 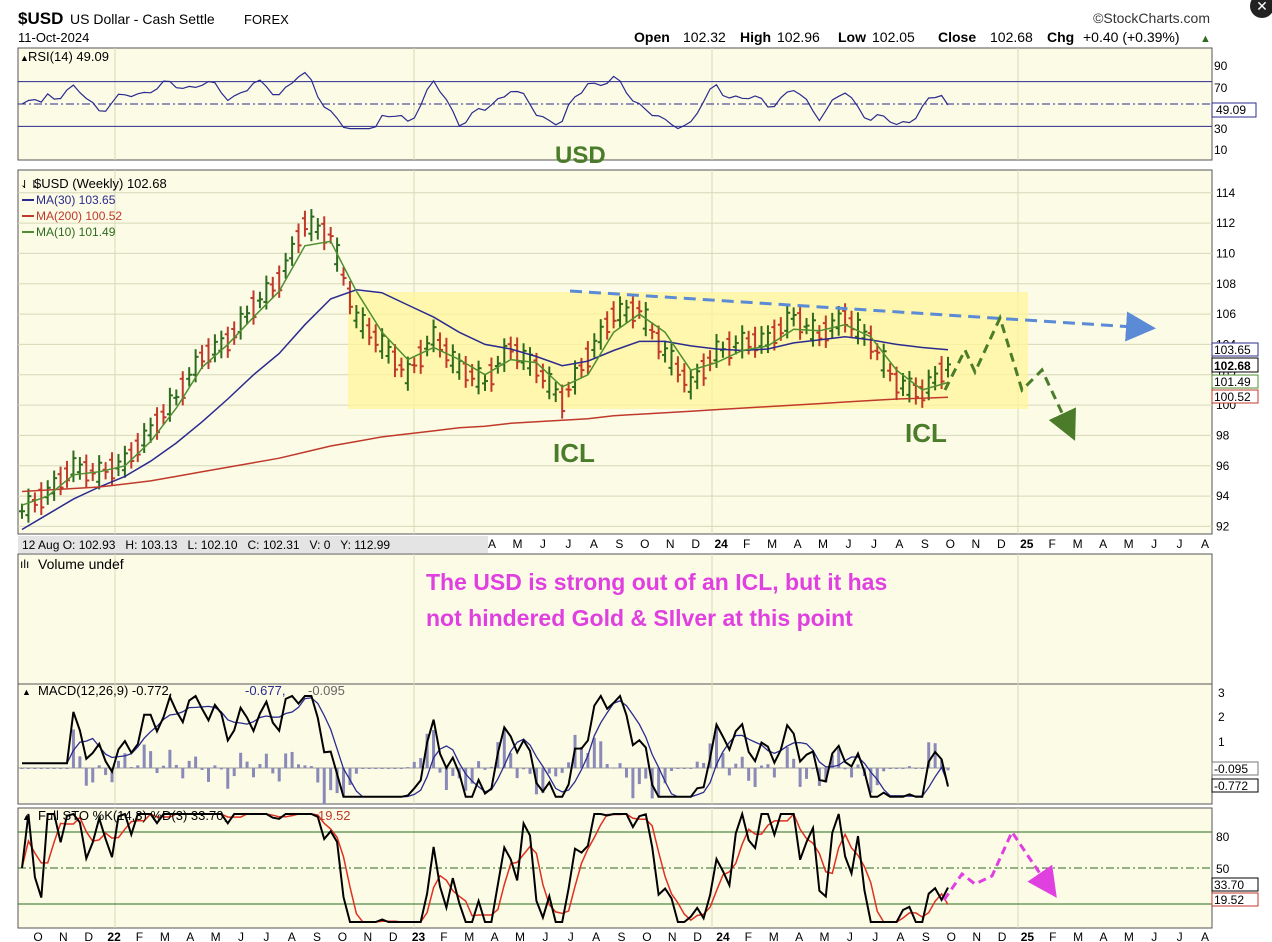 I want to click on rsi-tag-text: 49.09, so click(x=1231, y=110).